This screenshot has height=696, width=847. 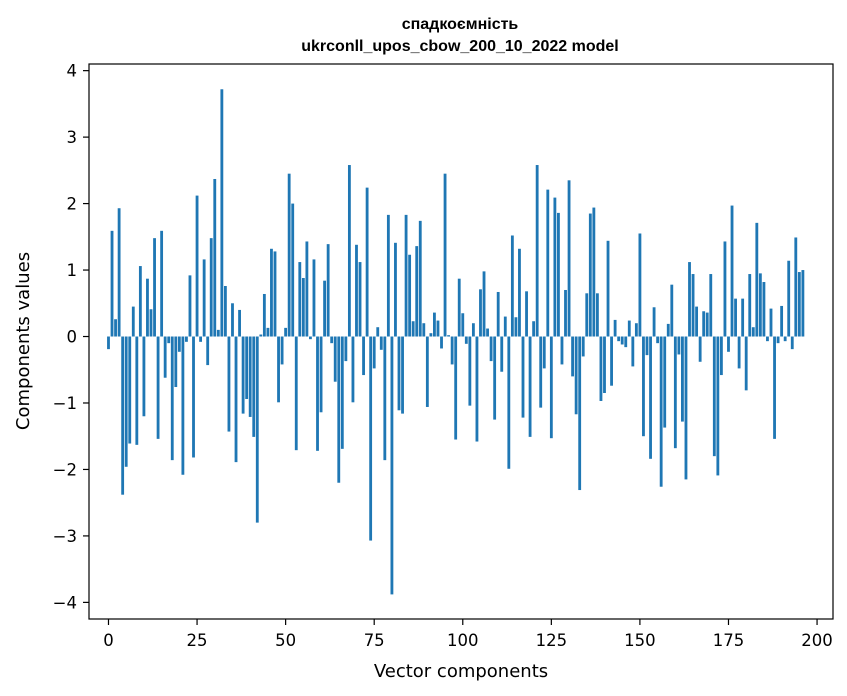 I want to click on x-tick-label: 25, so click(x=197, y=640).